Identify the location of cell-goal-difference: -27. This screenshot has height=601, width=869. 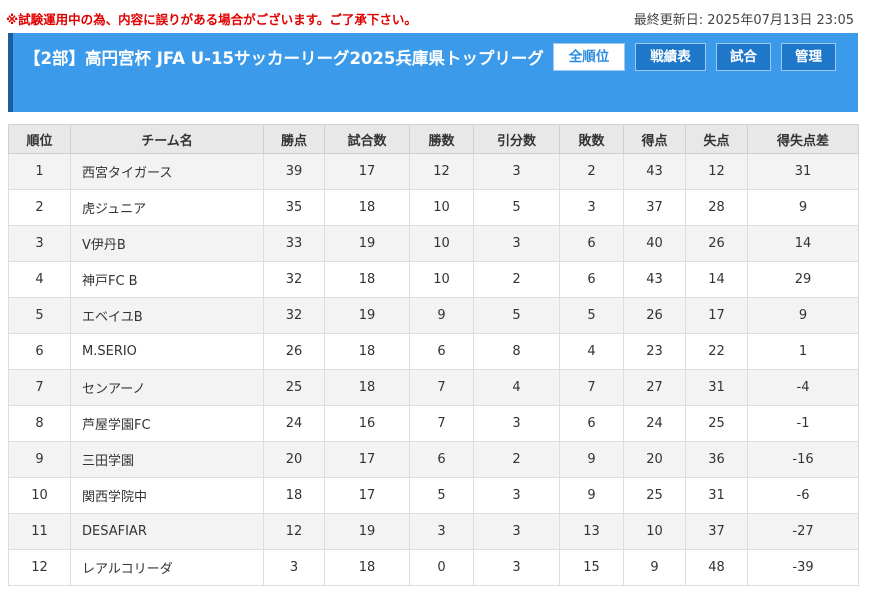
(803, 531).